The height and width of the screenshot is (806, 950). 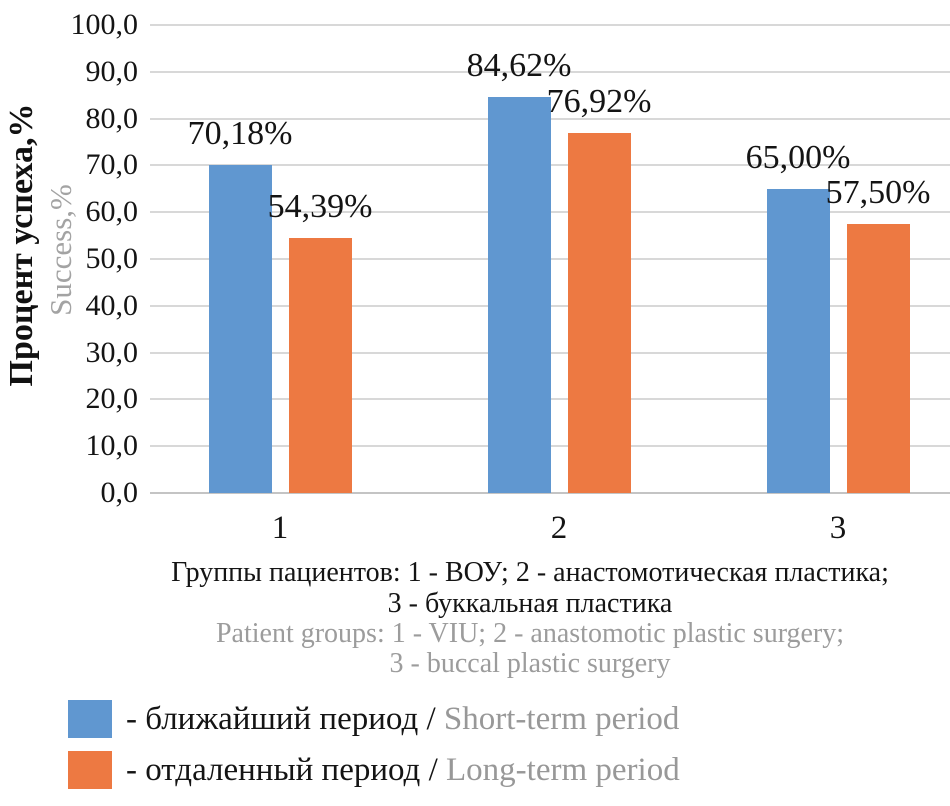 What do you see at coordinates (530, 603) in the screenshot?
I see `caption-russian-line2: 3 - буккальная пластика` at bounding box center [530, 603].